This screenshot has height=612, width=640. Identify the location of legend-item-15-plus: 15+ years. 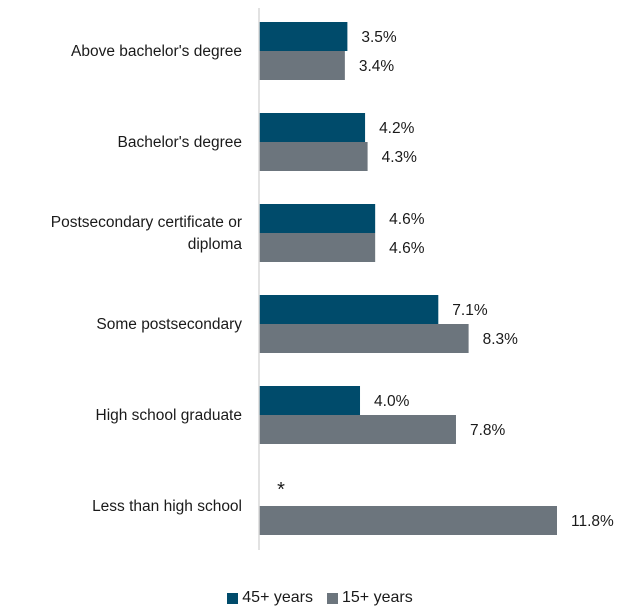
(370, 598).